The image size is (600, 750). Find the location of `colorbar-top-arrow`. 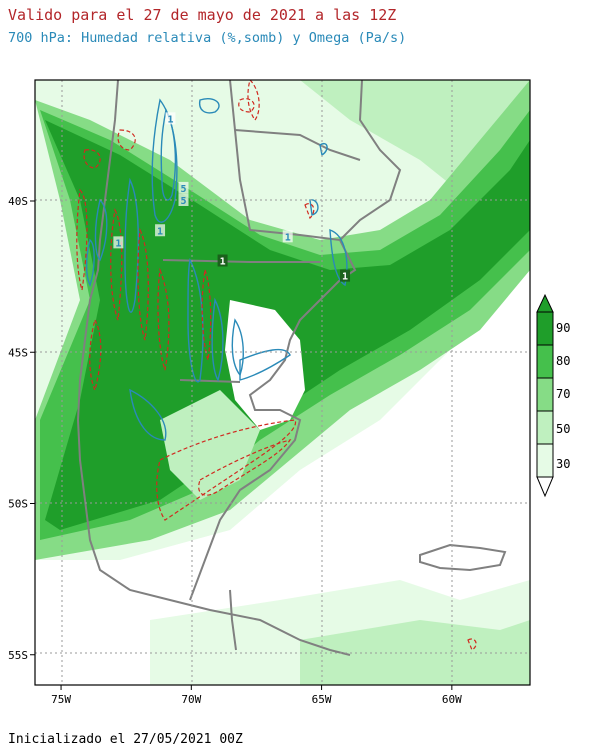

colorbar-top-arrow is located at coordinates (545, 303).